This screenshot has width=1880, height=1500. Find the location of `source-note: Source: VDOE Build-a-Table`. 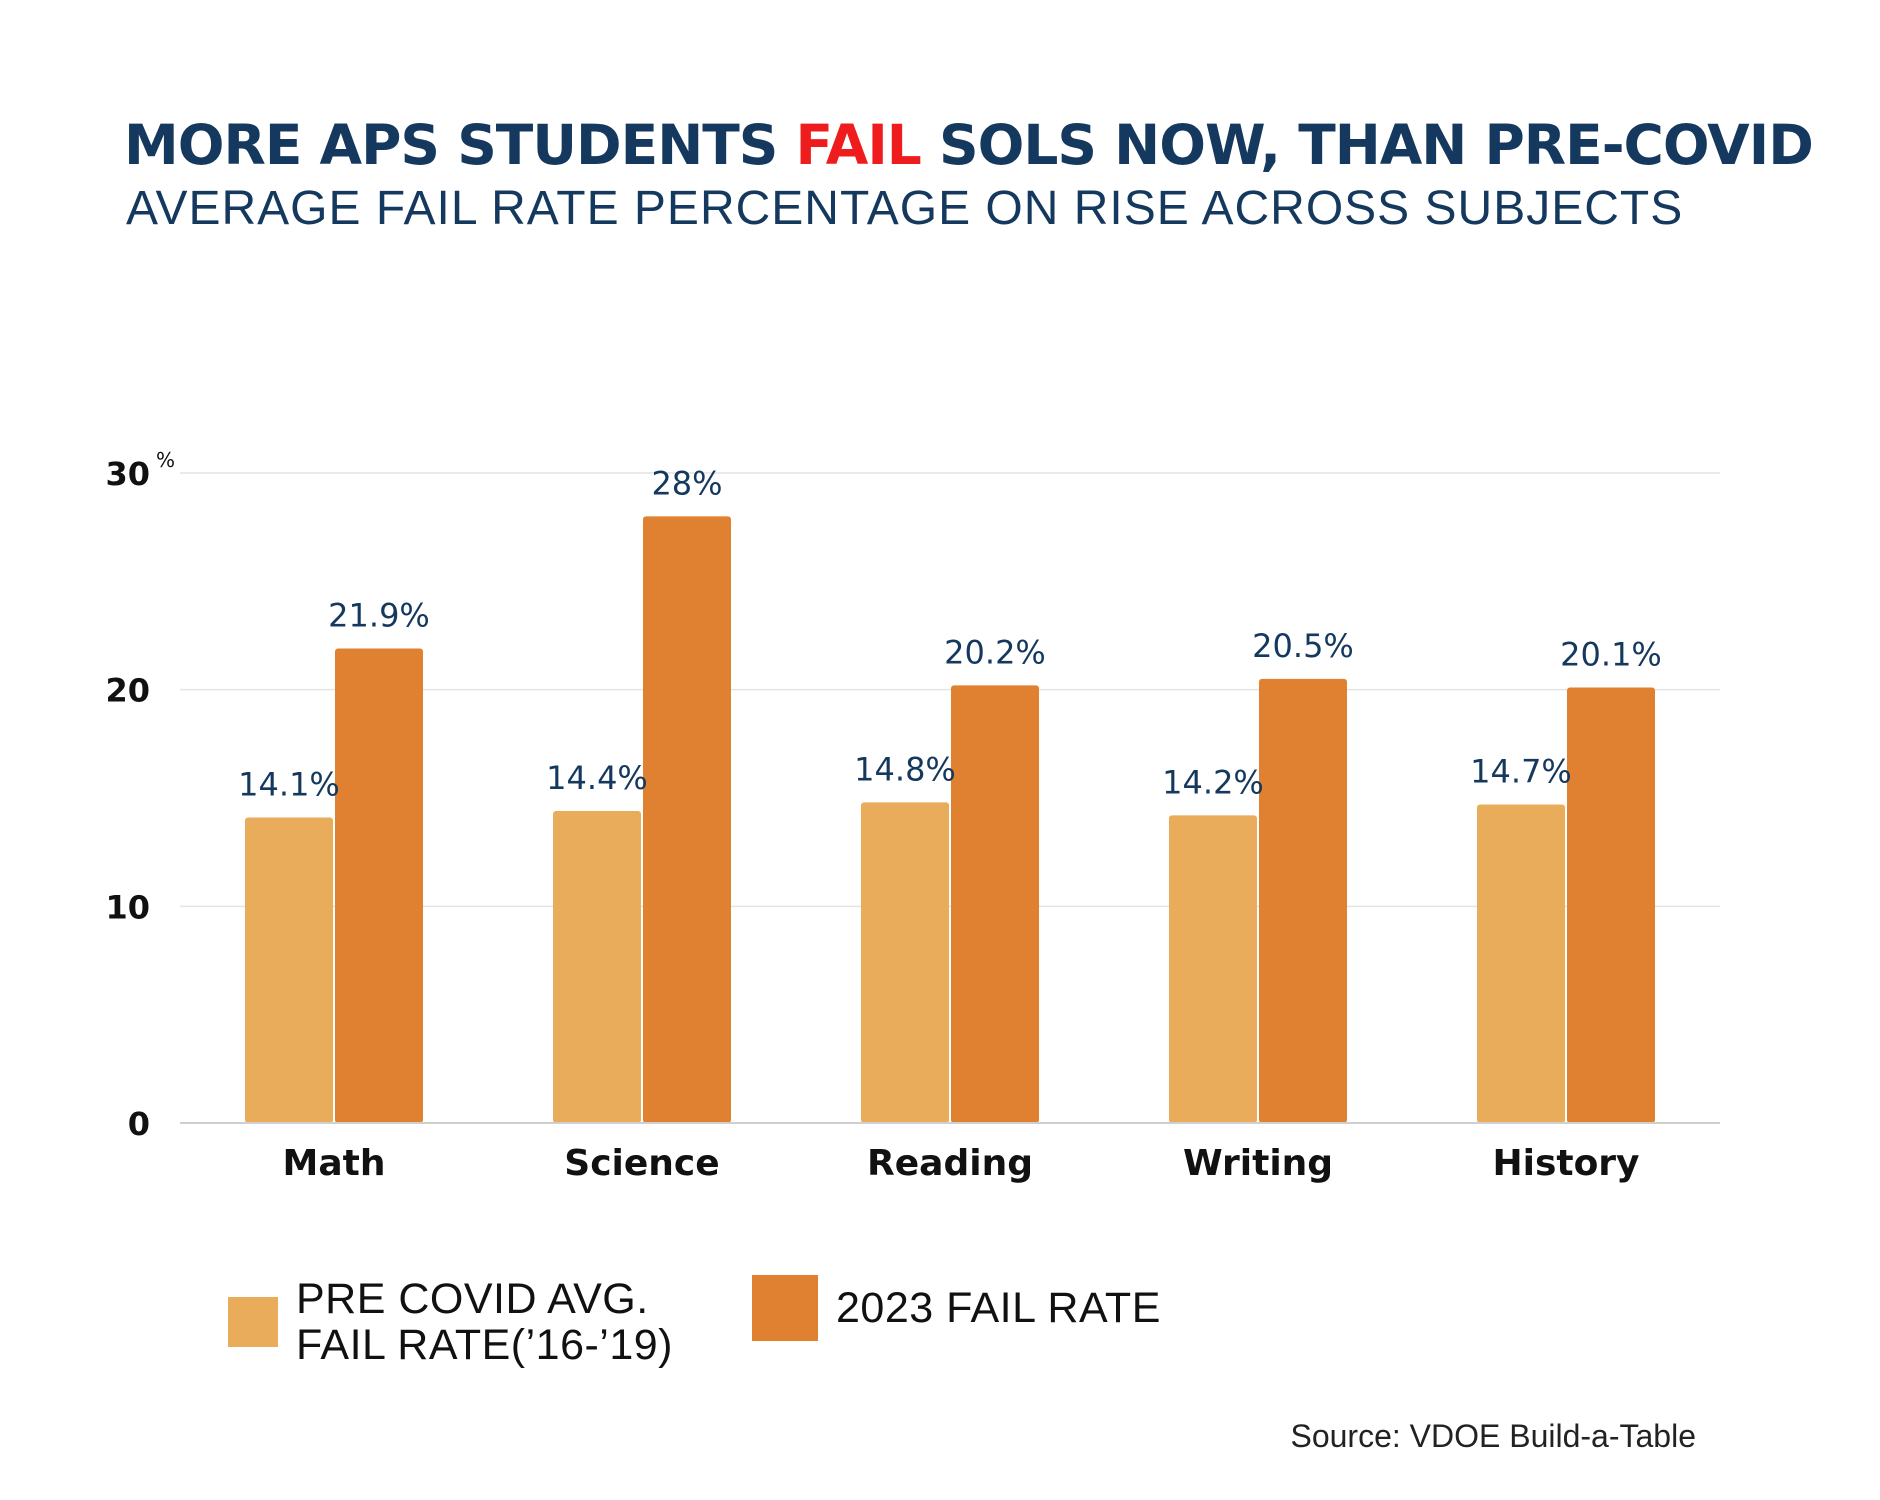

source-note: Source: VDOE Build-a-Table is located at coordinates (1493, 1436).